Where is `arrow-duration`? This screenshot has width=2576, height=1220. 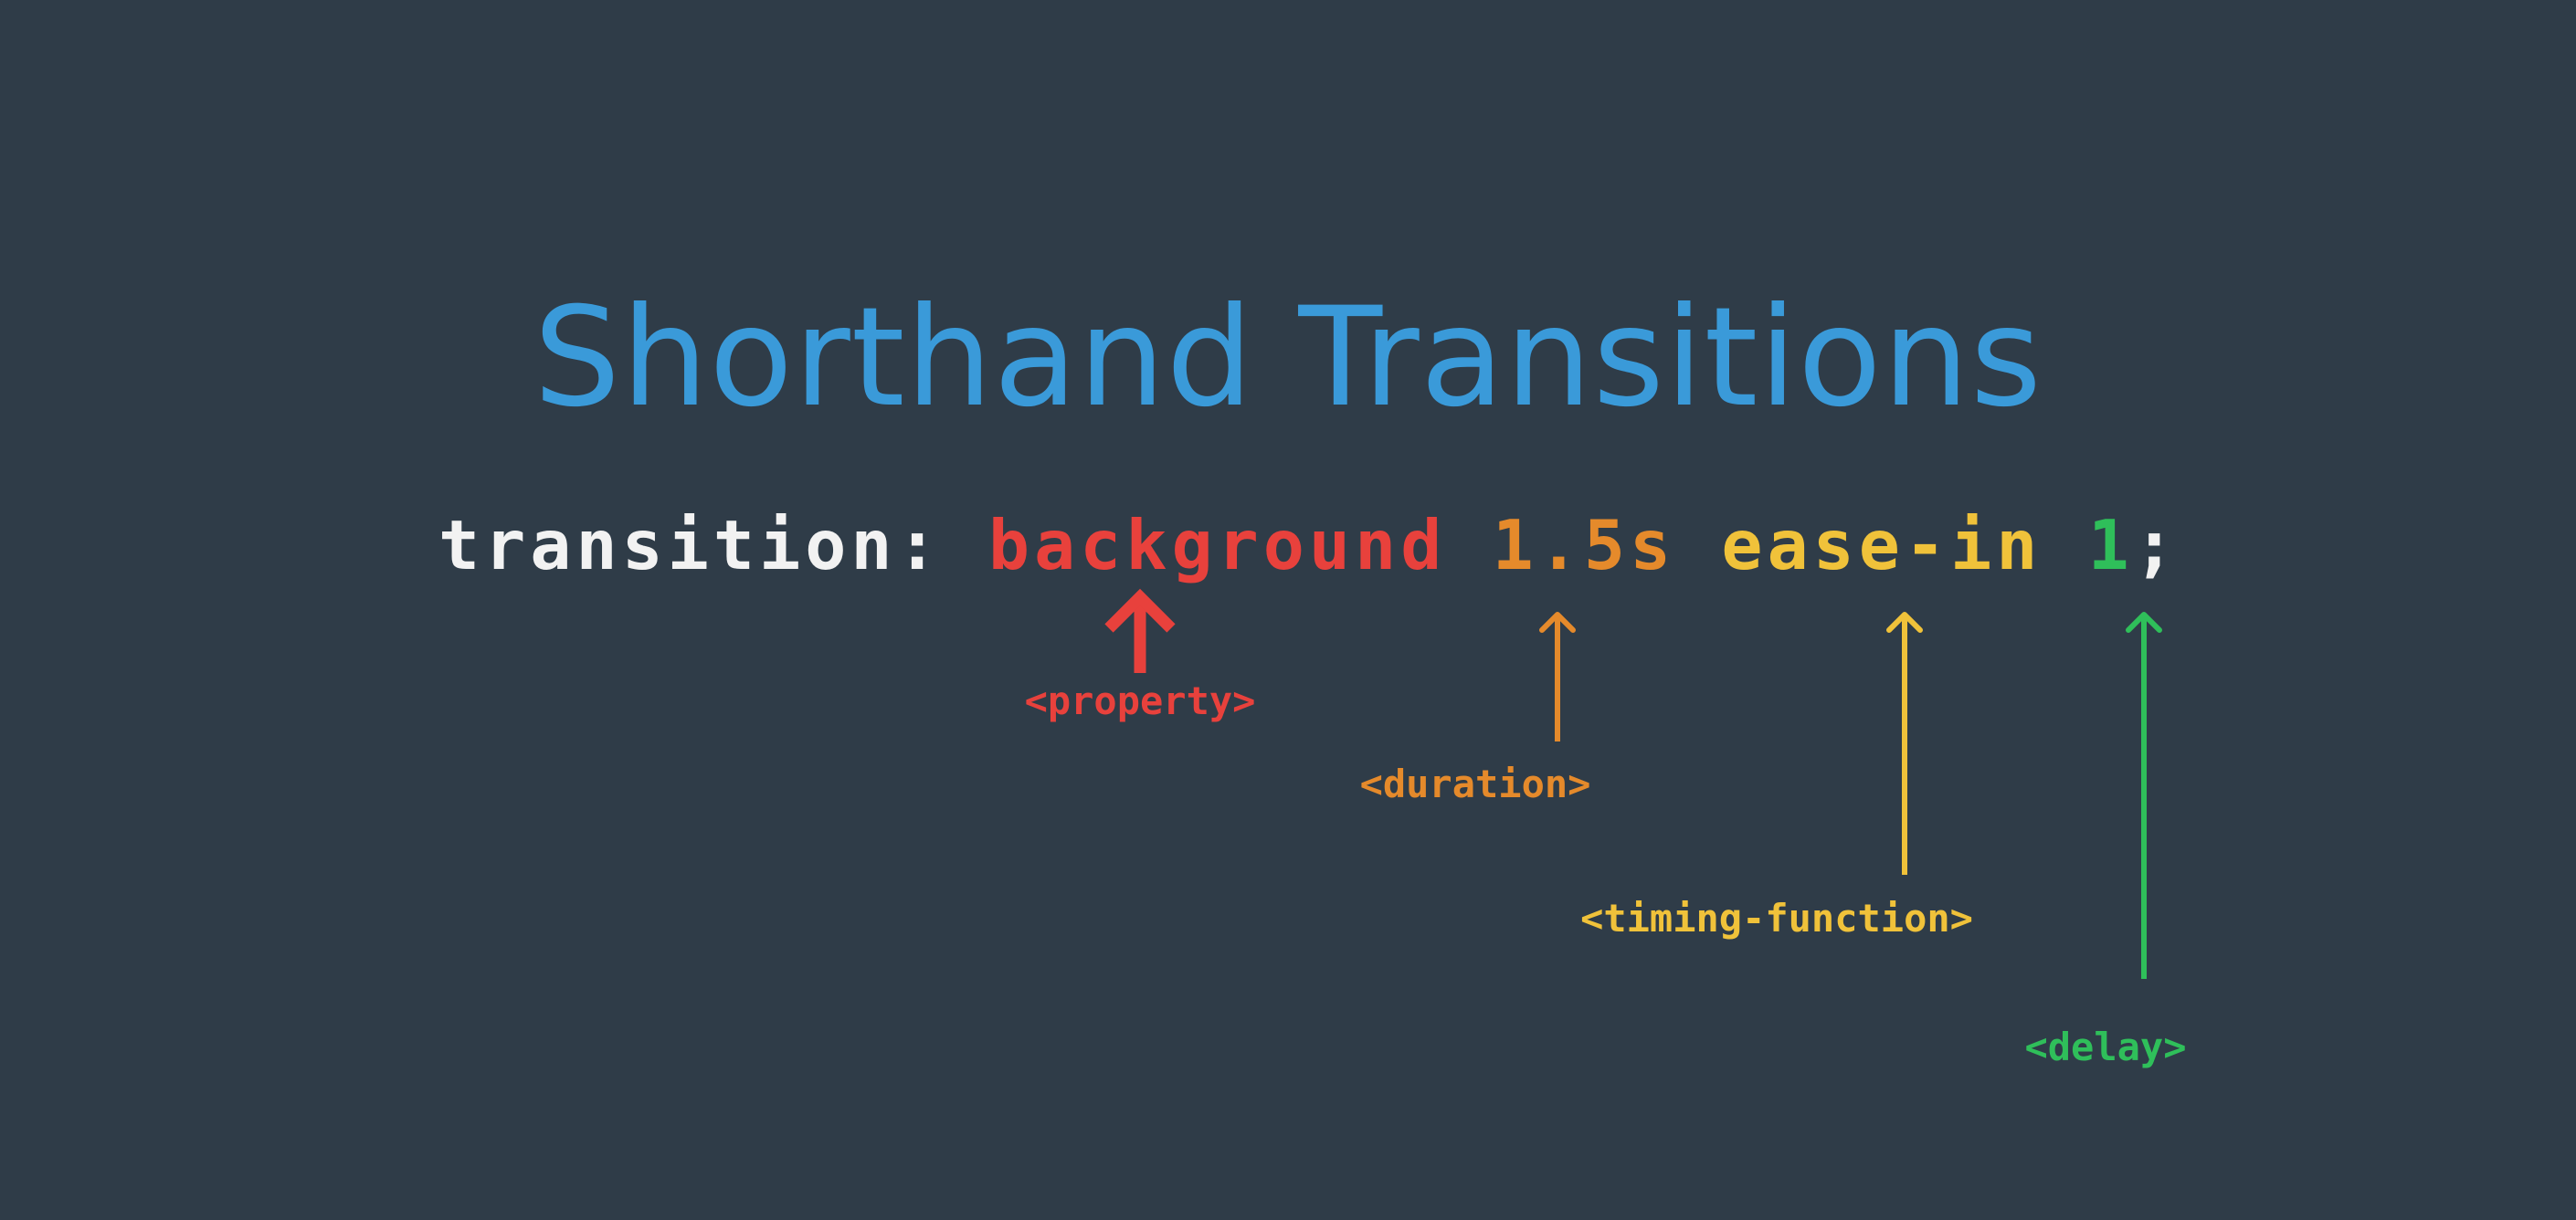 arrow-duration is located at coordinates (1557, 676).